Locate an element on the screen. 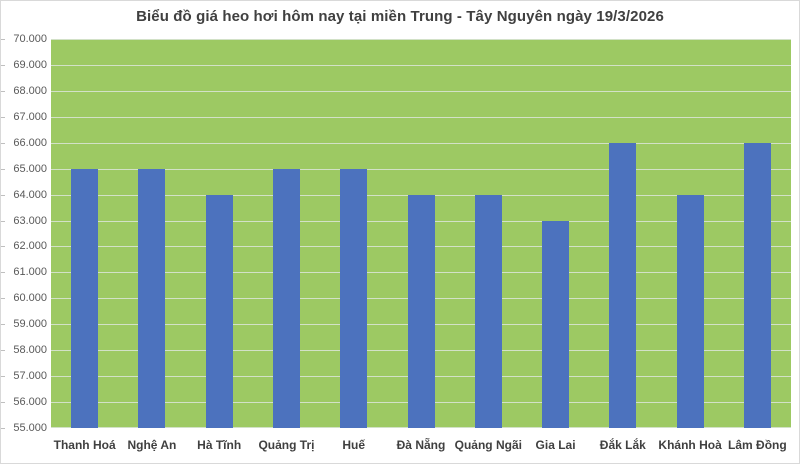 This screenshot has height=464, width=800. x-axis-label: Huế is located at coordinates (354, 445).